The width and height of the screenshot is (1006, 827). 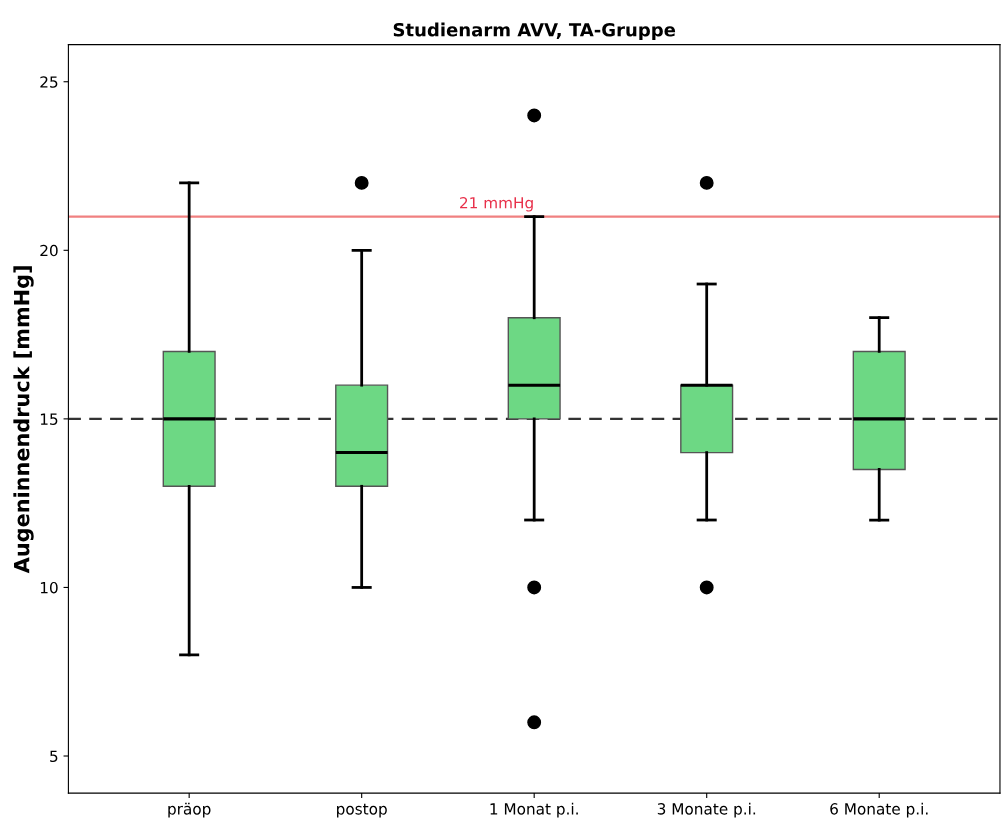 I want to click on x-tick-label: 1 Monat p.i., so click(x=534, y=810).